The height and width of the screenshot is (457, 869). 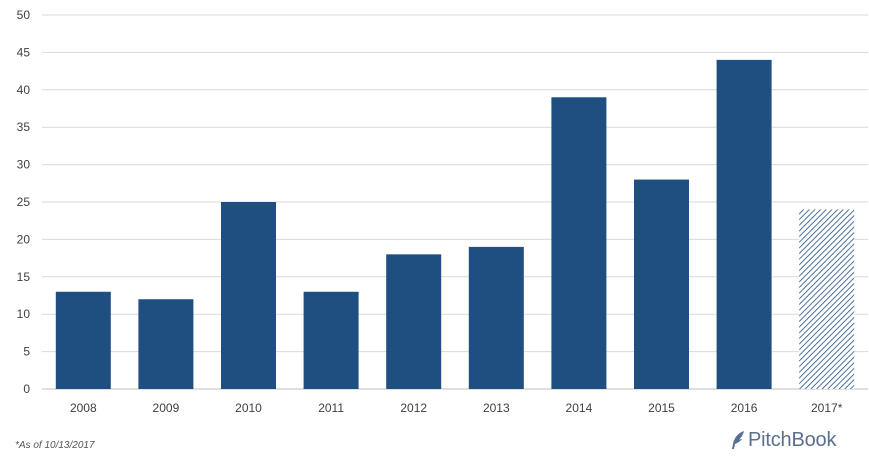 What do you see at coordinates (248, 408) in the screenshot?
I see `x-tick-label: 2010` at bounding box center [248, 408].